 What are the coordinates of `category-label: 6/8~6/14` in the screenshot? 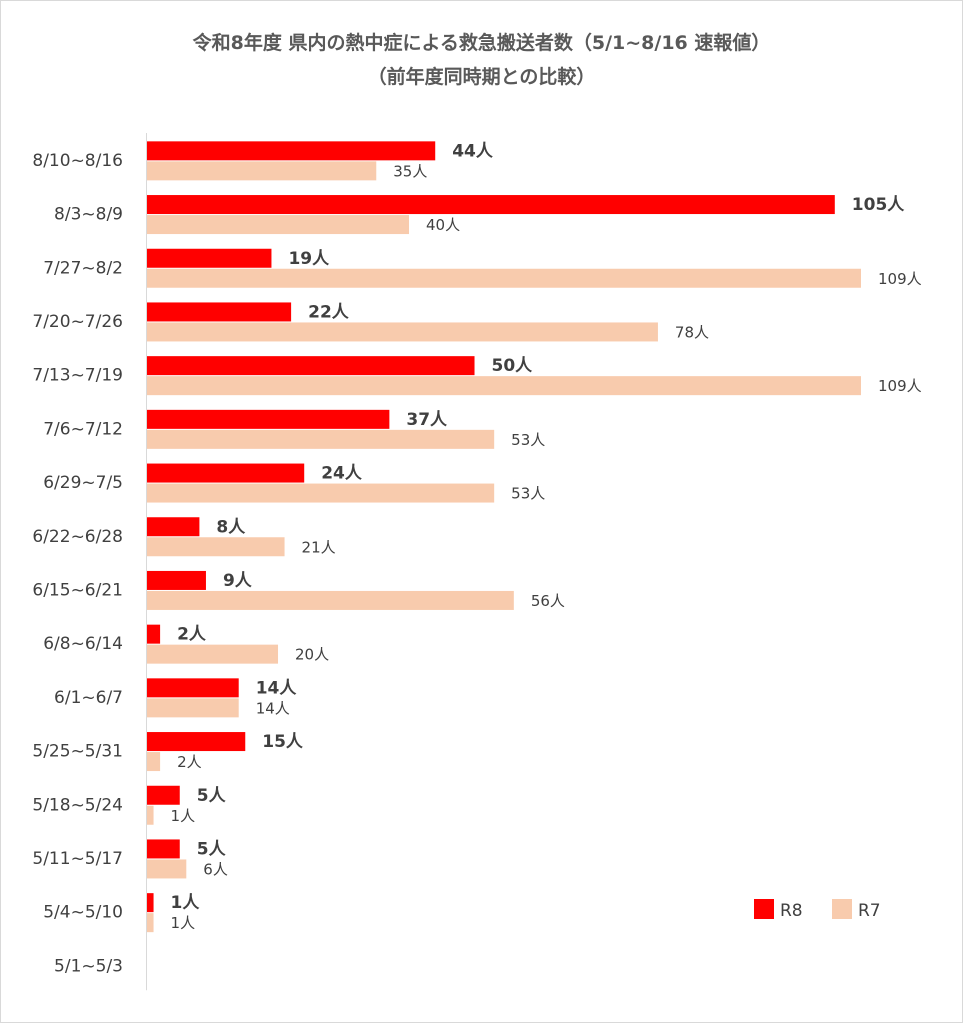 It's located at (83, 644).